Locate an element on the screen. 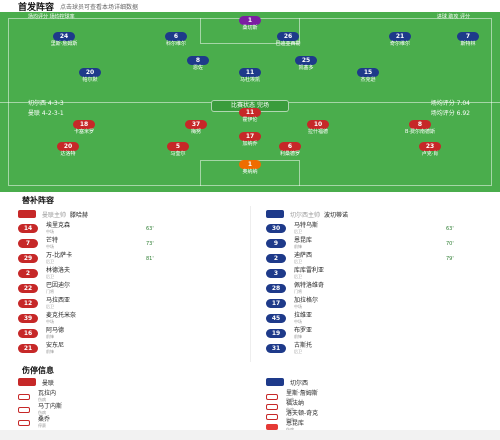 This screenshot has width=500, height=440. sub-info: 埃里克森 中场 is located at coordinates (58, 228).